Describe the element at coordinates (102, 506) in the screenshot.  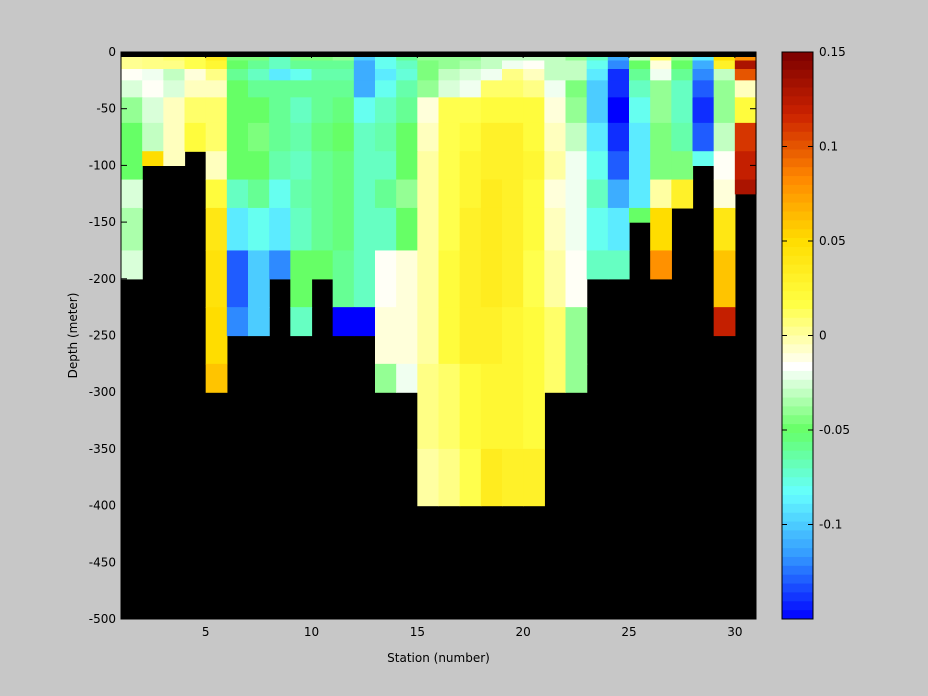
I see `y-tick-label: -400` at that location.